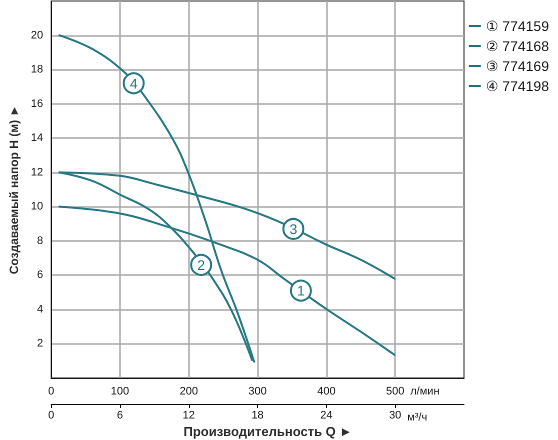 The width and height of the screenshot is (558, 440). What do you see at coordinates (37, 206) in the screenshot?
I see `y-tick-label: 10` at bounding box center [37, 206].